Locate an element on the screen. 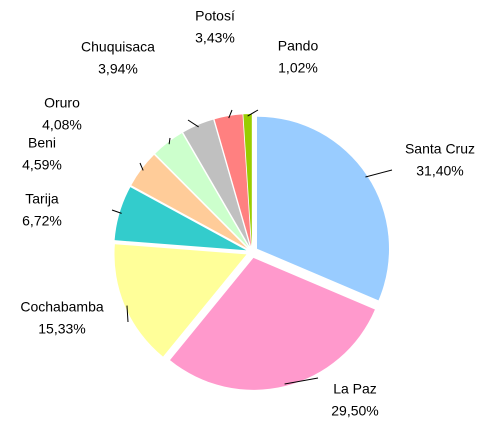 Image resolution: width=483 pixels, height=423 pixels. slice-label: Santa Cruz is located at coordinates (440, 149).